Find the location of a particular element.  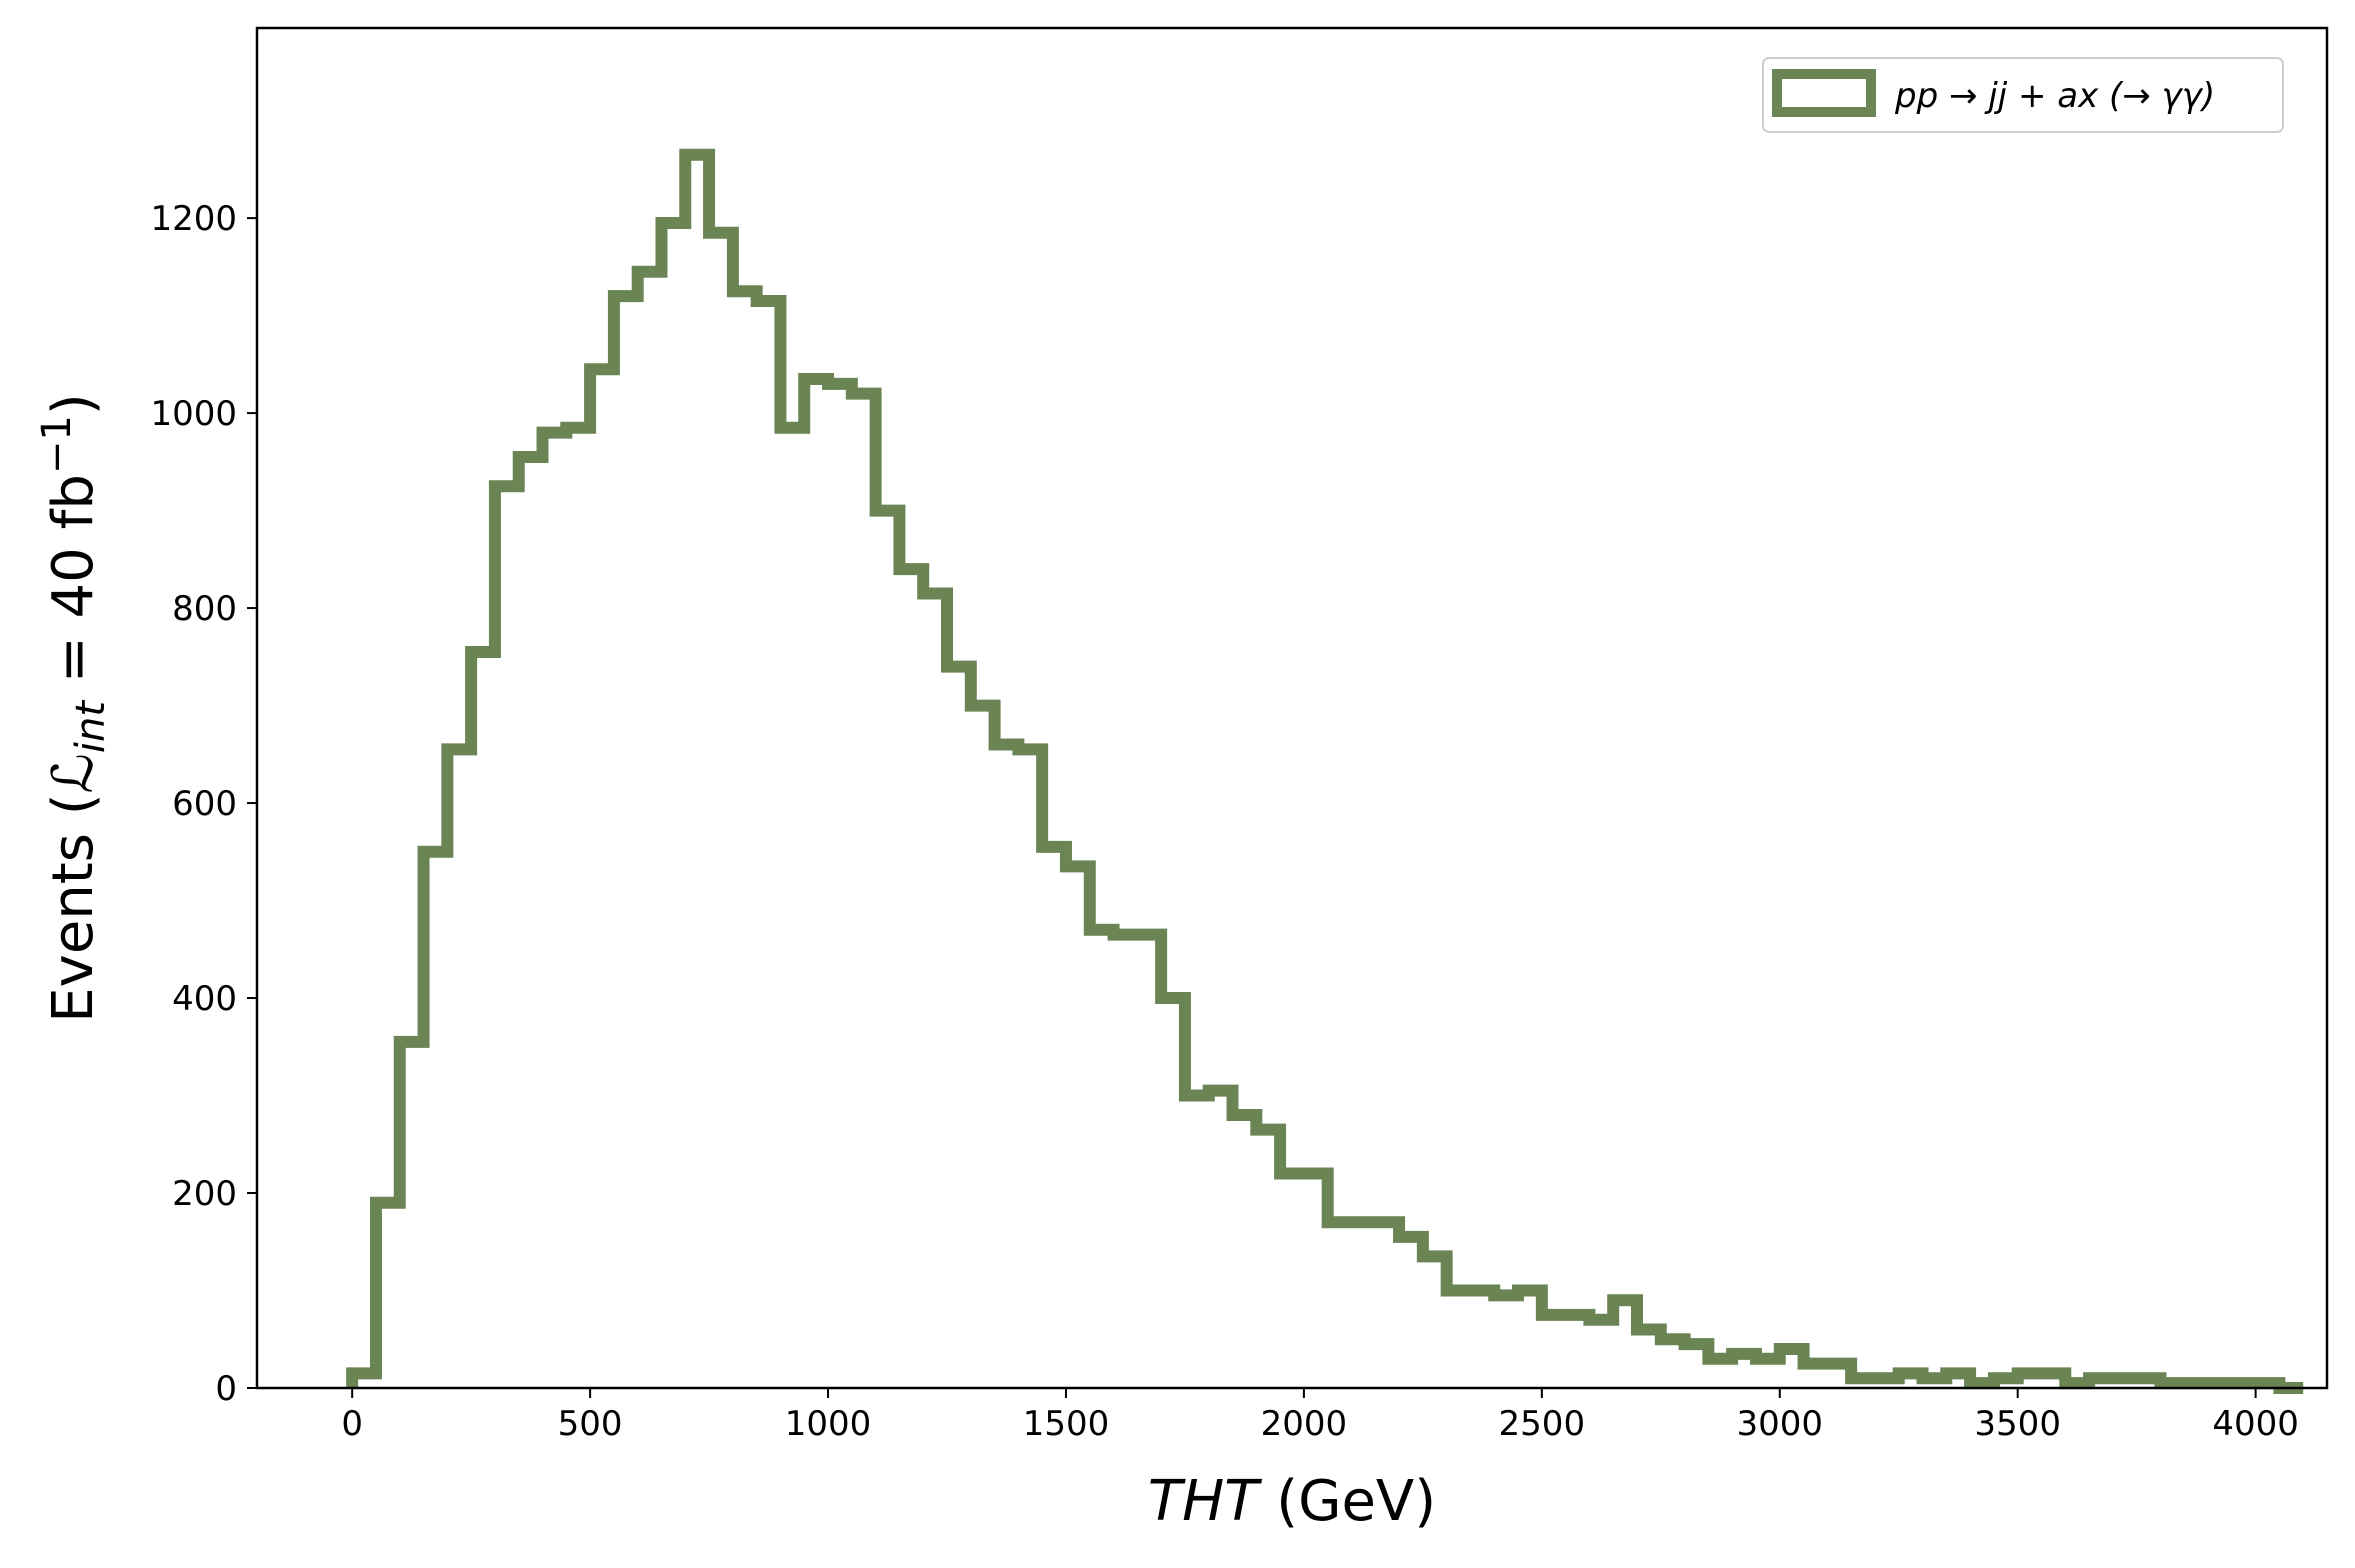

y-tick-label: 1200 is located at coordinates (193, 219).